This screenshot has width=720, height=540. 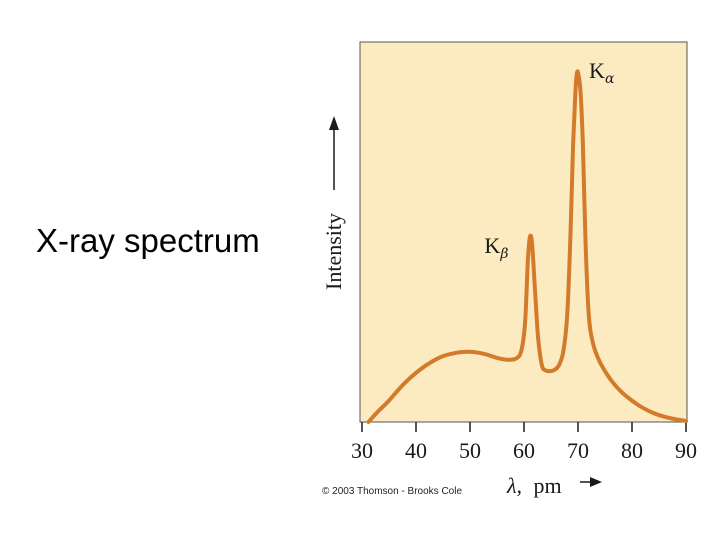 I want to click on k-beta-subscript: β, so click(x=503, y=254).